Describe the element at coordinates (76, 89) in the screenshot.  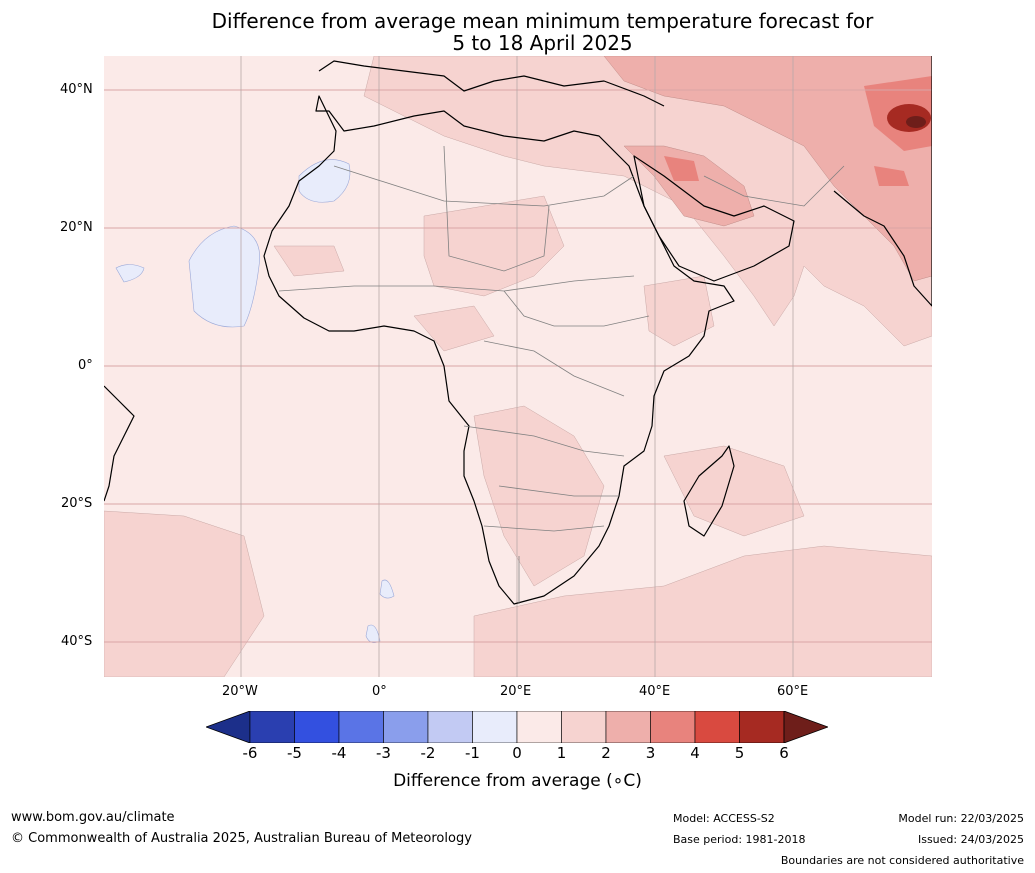
I see `lat-label-40n: 40°N` at that location.